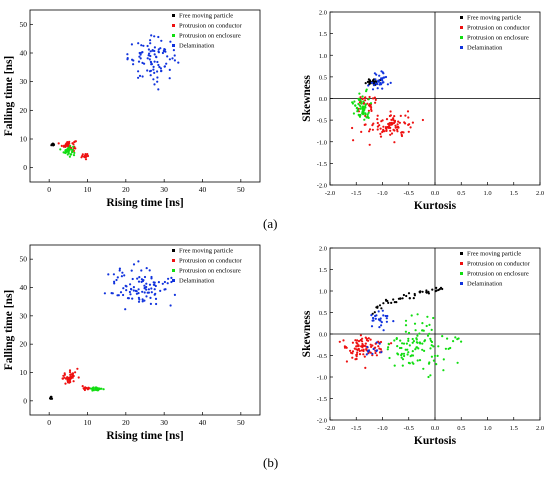 This screenshot has height=478, width=550. Describe the element at coordinates (323, 13) in the screenshot. I see `y-tick-label: 2.0` at that location.